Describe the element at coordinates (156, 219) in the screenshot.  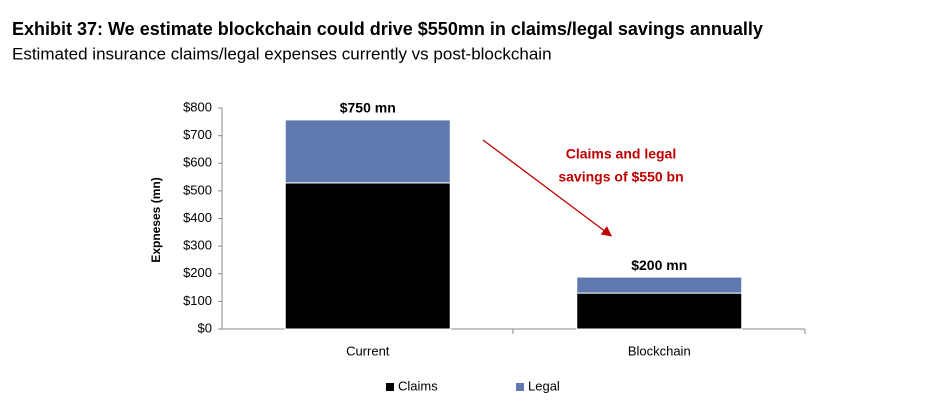
I see `y-axis-label: Expneses (mn)` at that location.